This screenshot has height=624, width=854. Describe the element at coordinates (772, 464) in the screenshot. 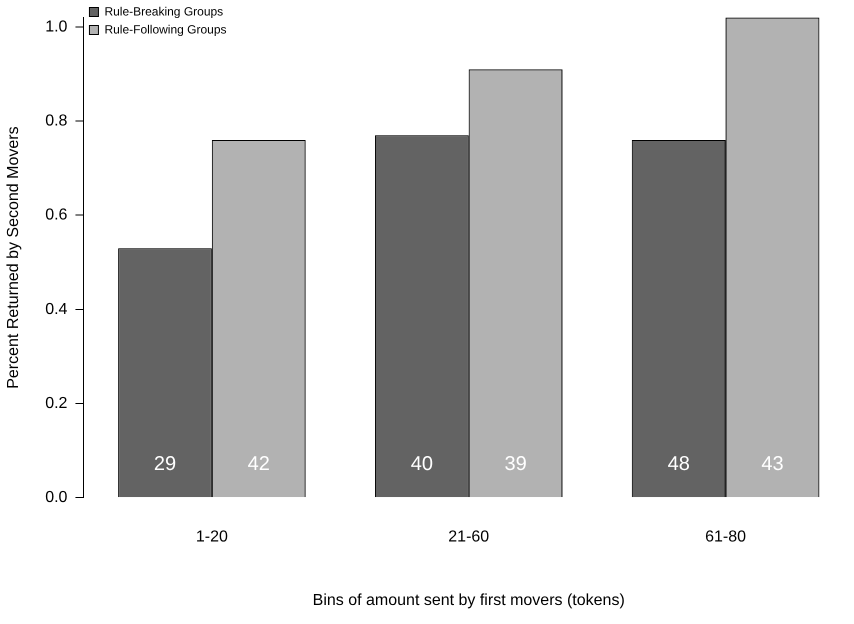

I see `annotation: 43` at that location.